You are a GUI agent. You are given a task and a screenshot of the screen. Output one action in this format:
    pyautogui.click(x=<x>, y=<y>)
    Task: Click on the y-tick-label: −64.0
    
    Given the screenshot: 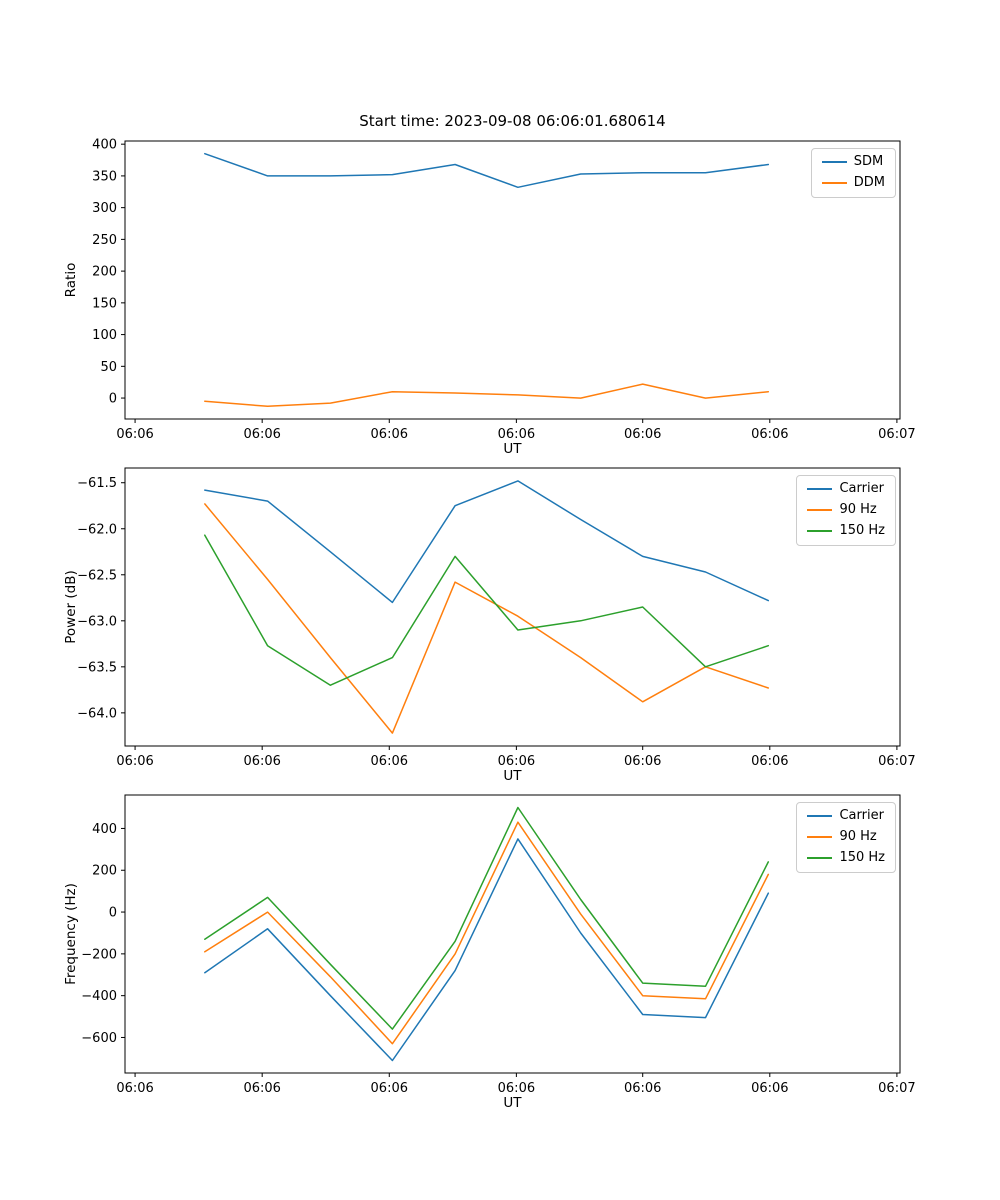 What is the action you would take?
    pyautogui.click(x=97, y=713)
    